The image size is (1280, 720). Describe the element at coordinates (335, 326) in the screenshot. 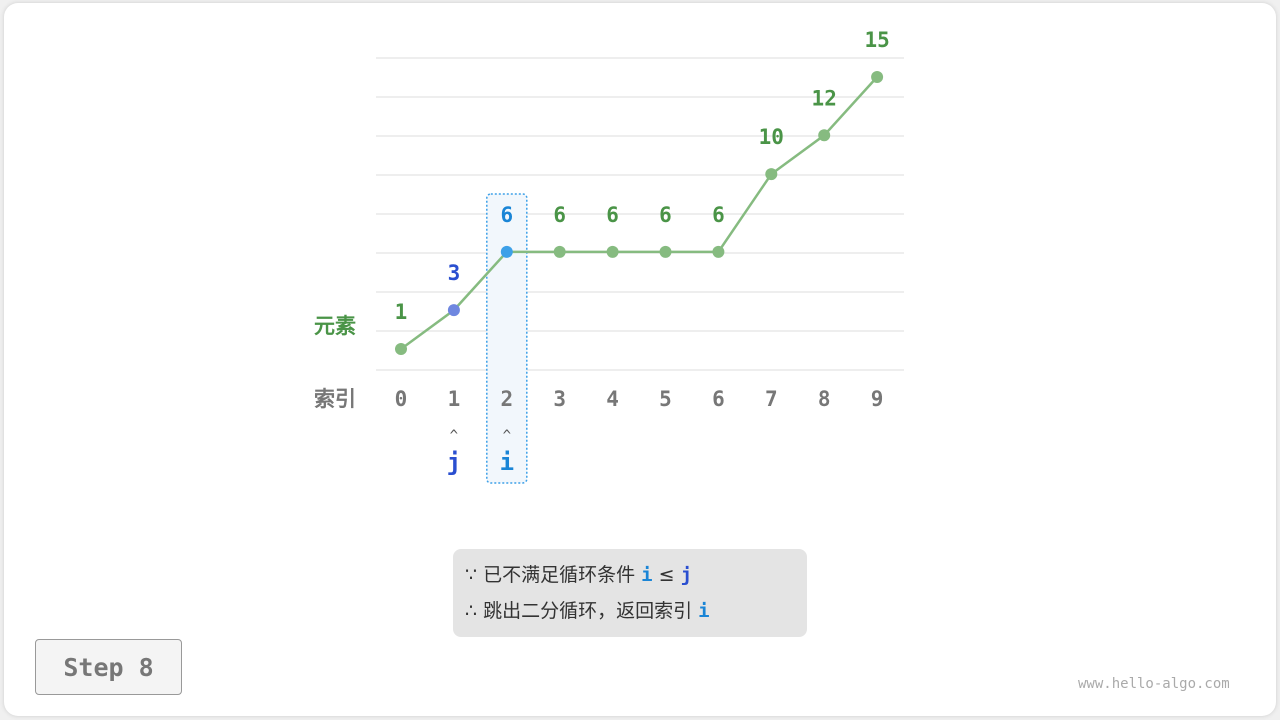

I see `element-axis-label: 元素` at that location.